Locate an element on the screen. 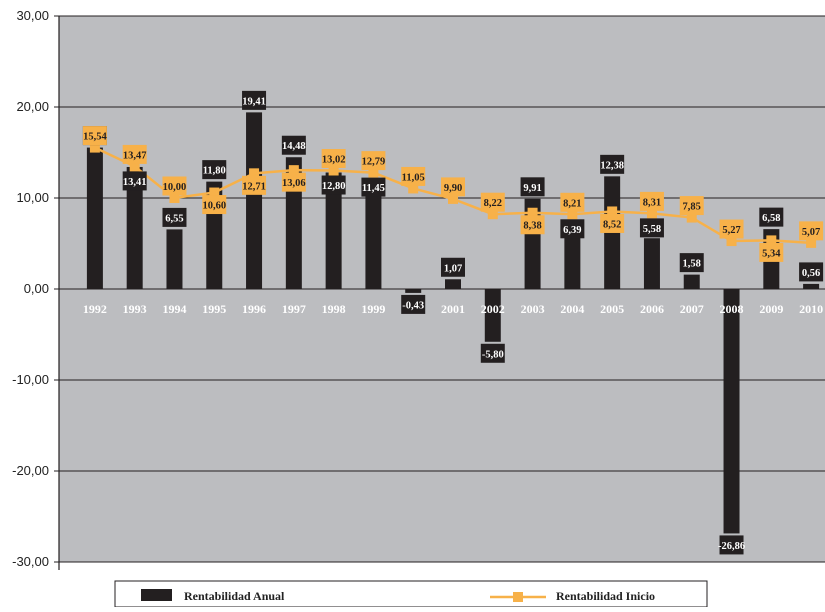 This screenshot has height=612, width=825. line-data-label: 8,38 is located at coordinates (532, 226).